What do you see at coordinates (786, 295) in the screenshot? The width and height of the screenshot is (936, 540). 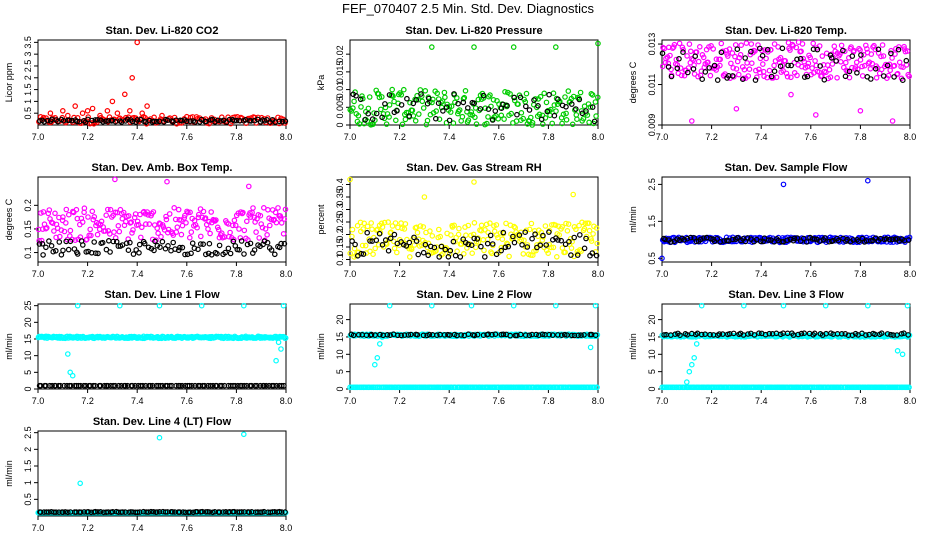 I see `panel-title: Stan. Dev. Line 3 Flow` at bounding box center [786, 295].